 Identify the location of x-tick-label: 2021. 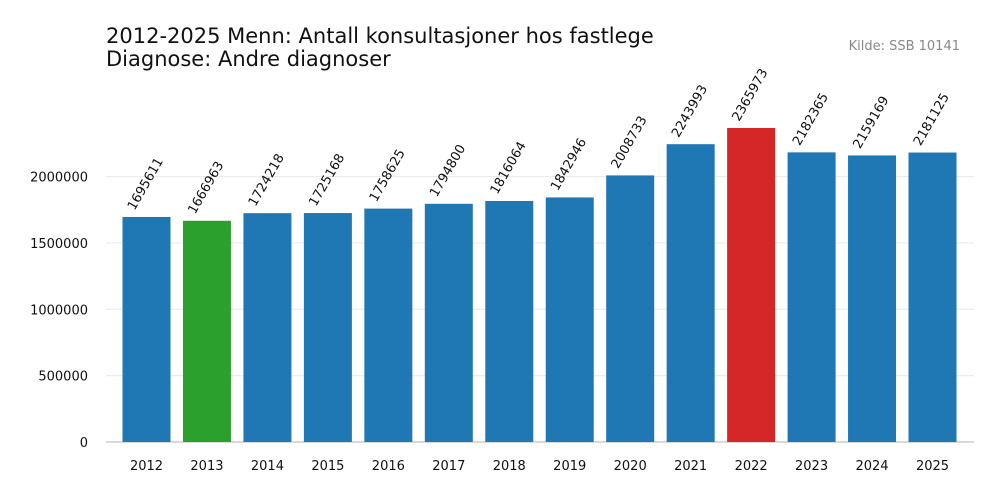
(690, 466).